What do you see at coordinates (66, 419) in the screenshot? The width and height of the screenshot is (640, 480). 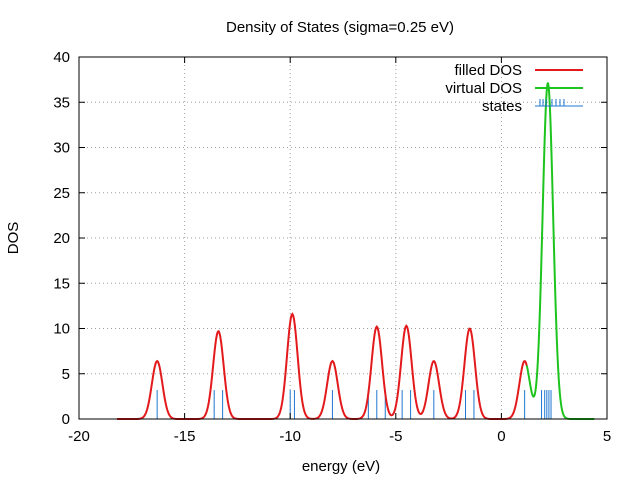 I see `y-tick-label: 0` at bounding box center [66, 419].